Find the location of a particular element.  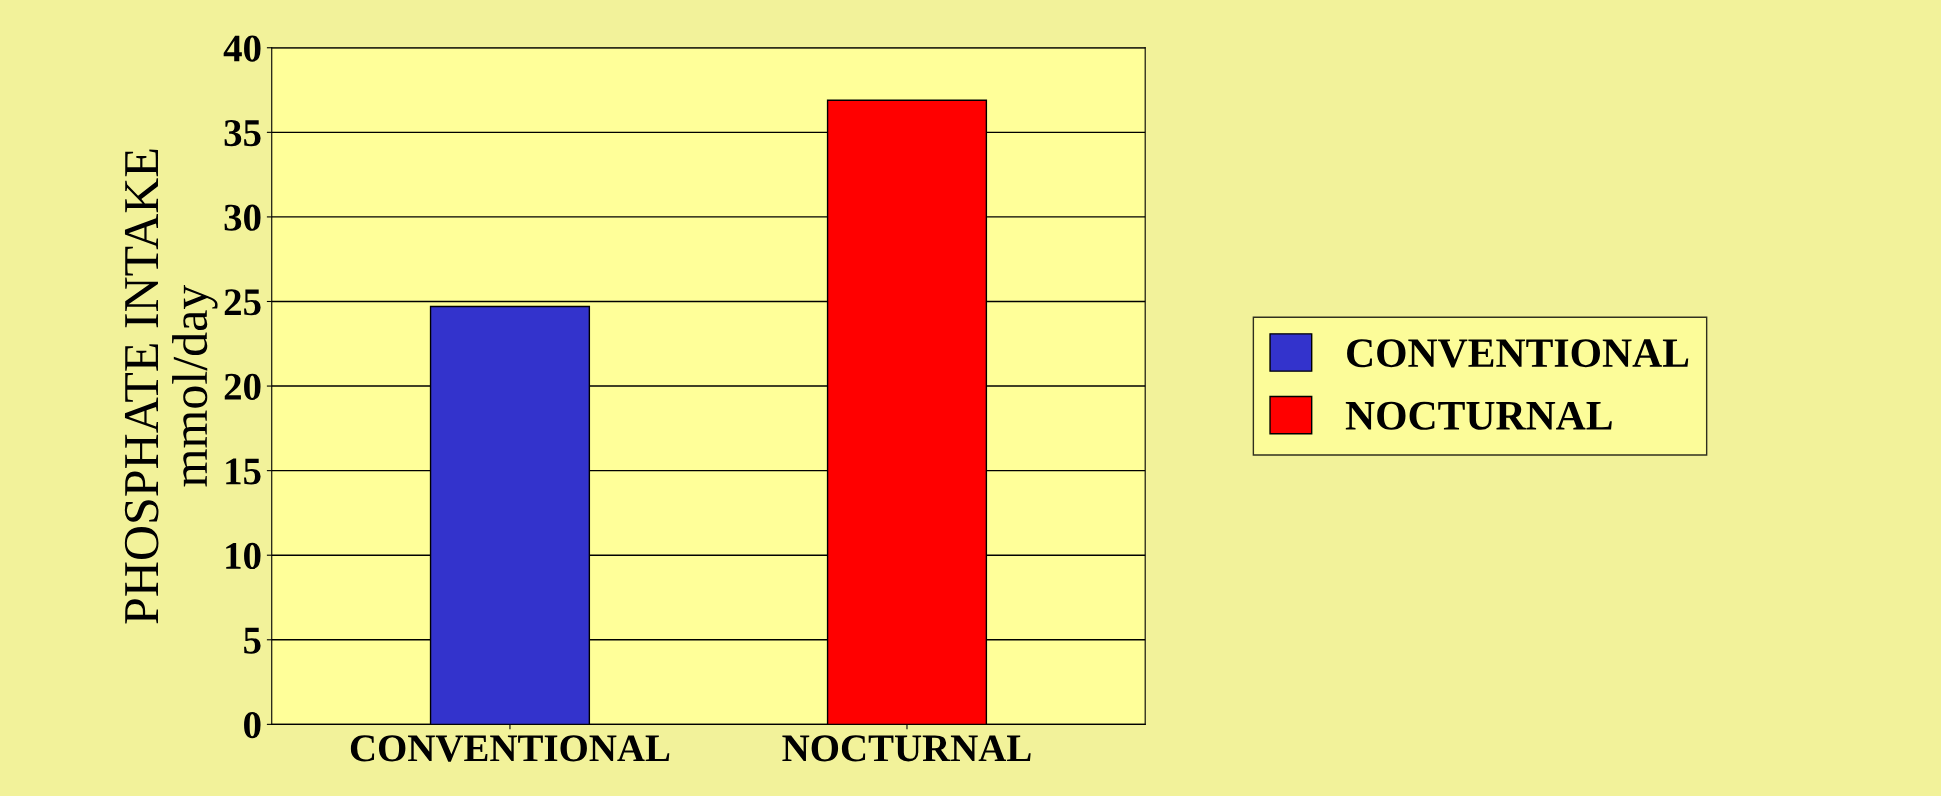

y-tick-label: 25 is located at coordinates (242, 302).